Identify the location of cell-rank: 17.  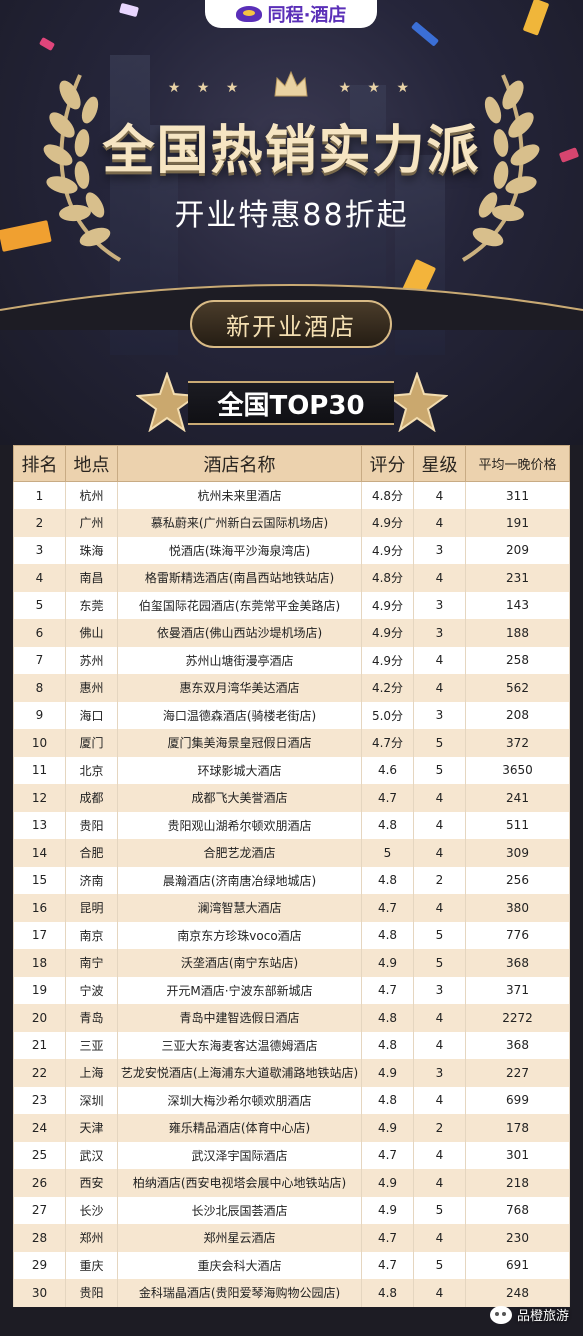
(39, 935).